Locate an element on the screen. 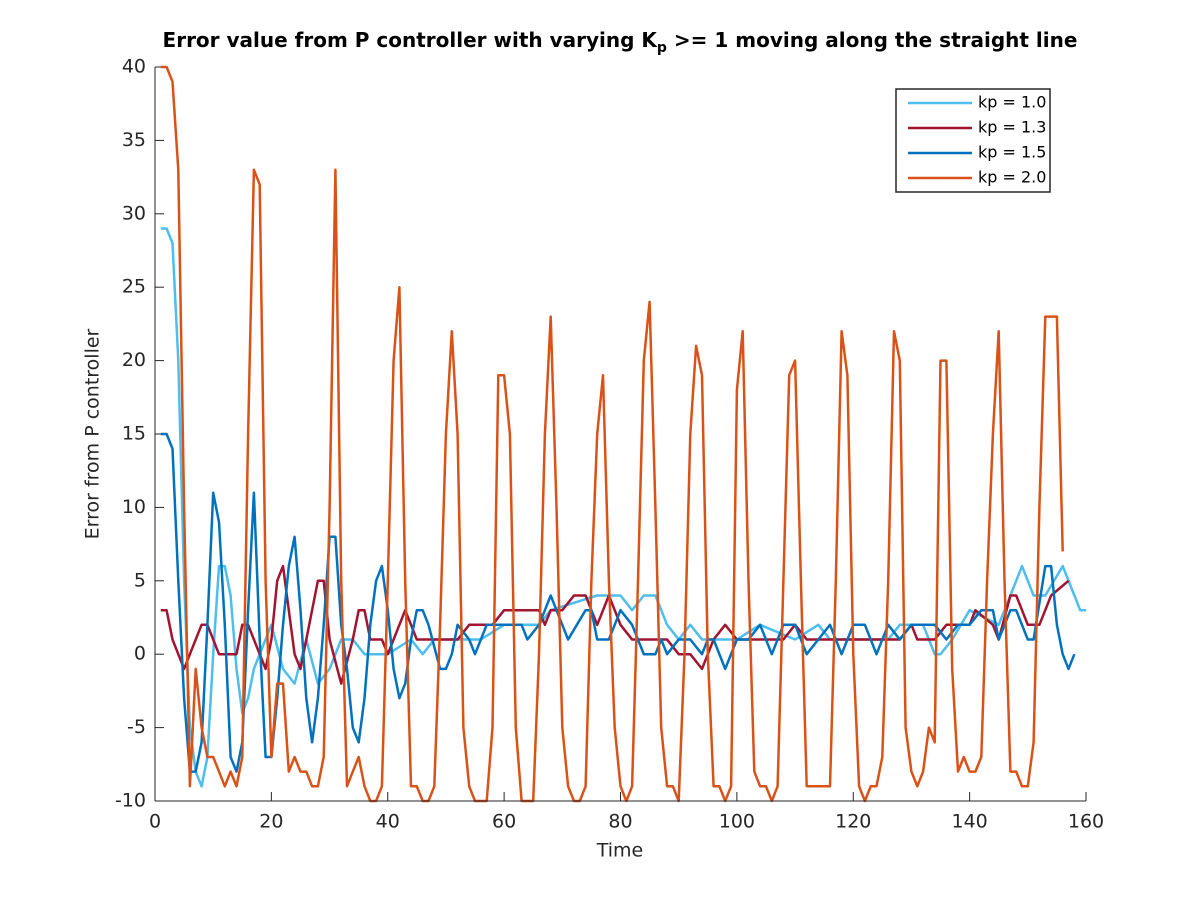  data-line is located at coordinates (615, 624).